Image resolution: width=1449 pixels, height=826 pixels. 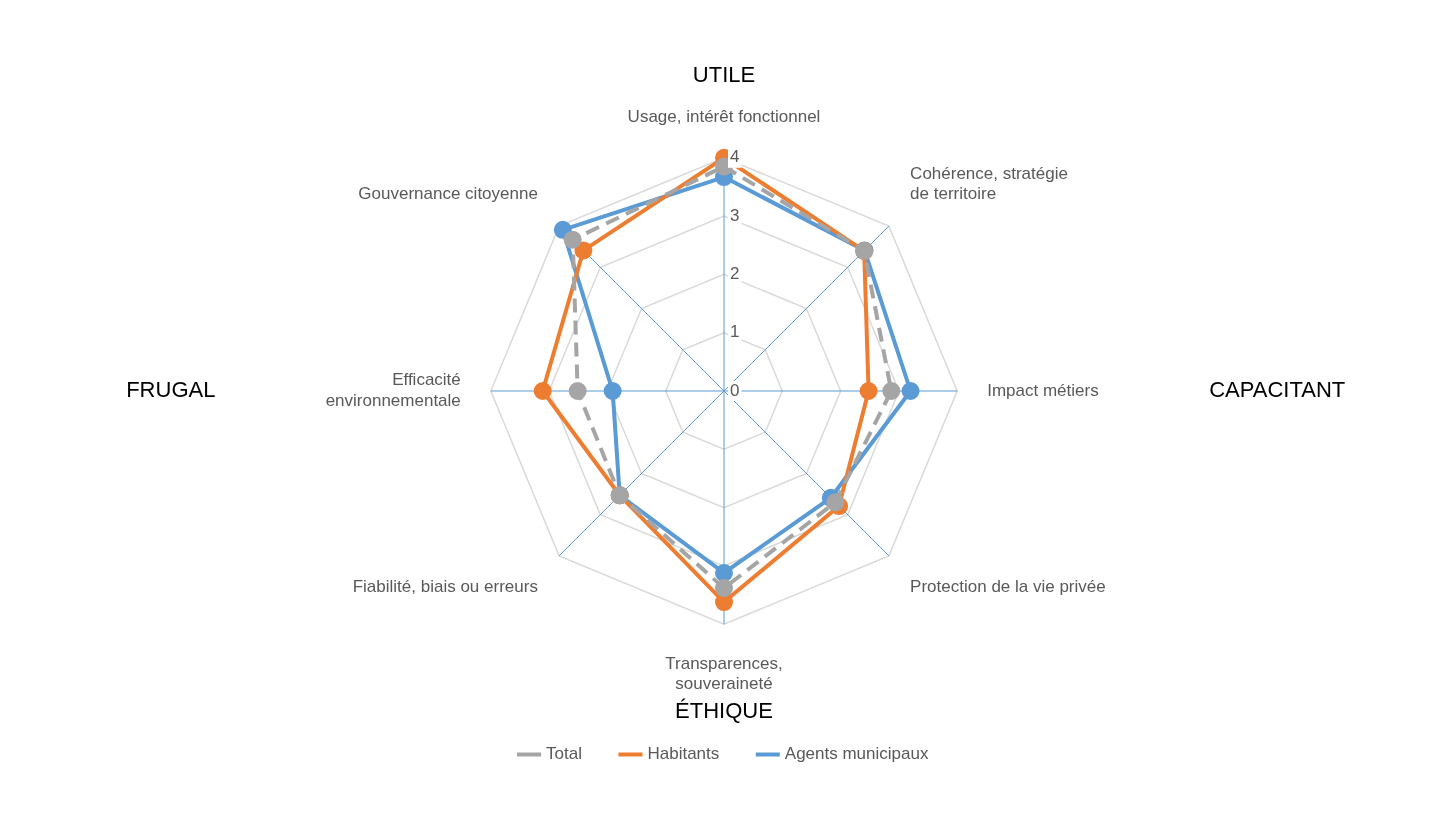 What do you see at coordinates (448, 194) in the screenshot?
I see `spoke-label: Gouvernance citoyenne` at bounding box center [448, 194].